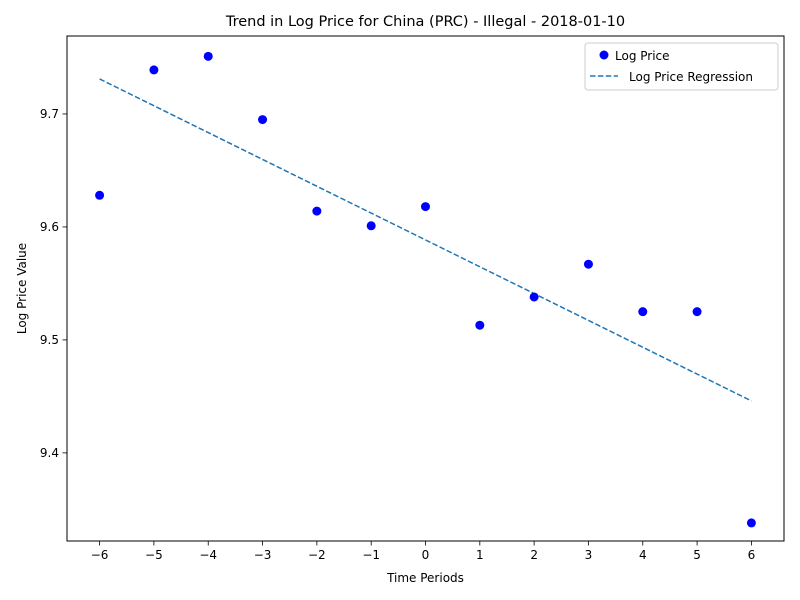  Describe the element at coordinates (49, 453) in the screenshot. I see `y-tick-label: 9.4` at that location.